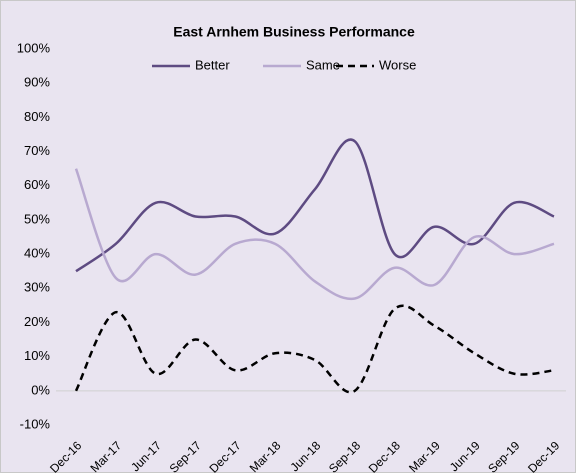 The width and height of the screenshot is (576, 473). I want to click on y-tick-label: 30%, so click(37, 287).